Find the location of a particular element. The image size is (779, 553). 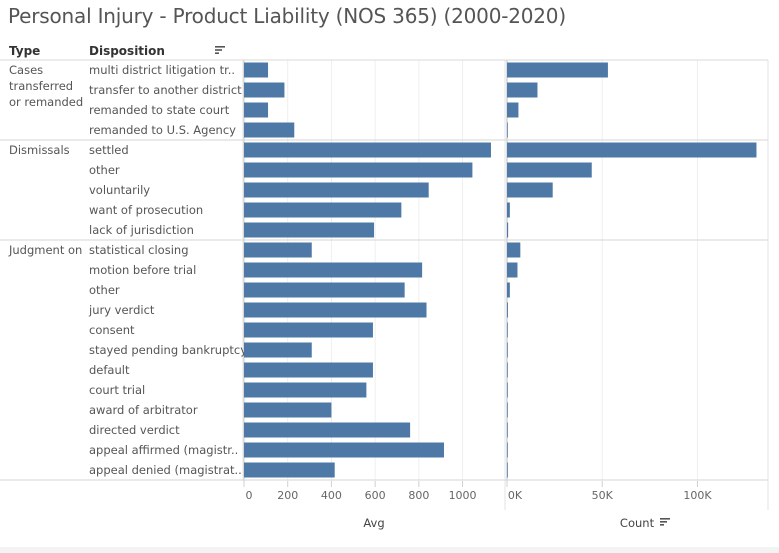

disposition-label: consent is located at coordinates (112, 330).